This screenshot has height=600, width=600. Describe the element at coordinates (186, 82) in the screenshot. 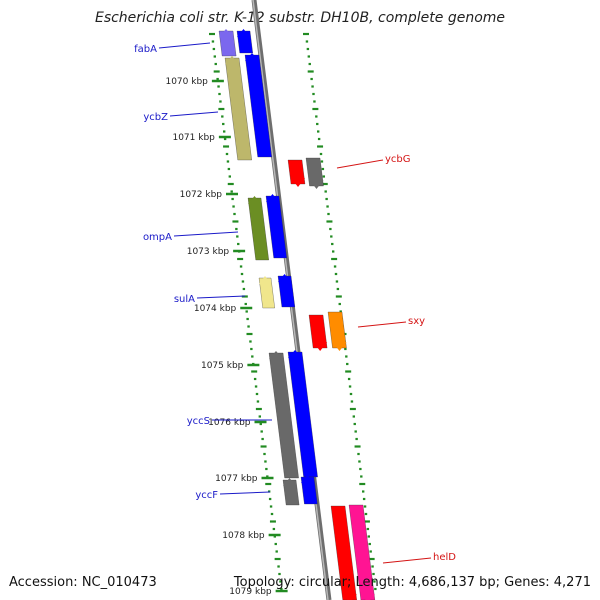

I see `scale-label: 1070 kbp` at that location.